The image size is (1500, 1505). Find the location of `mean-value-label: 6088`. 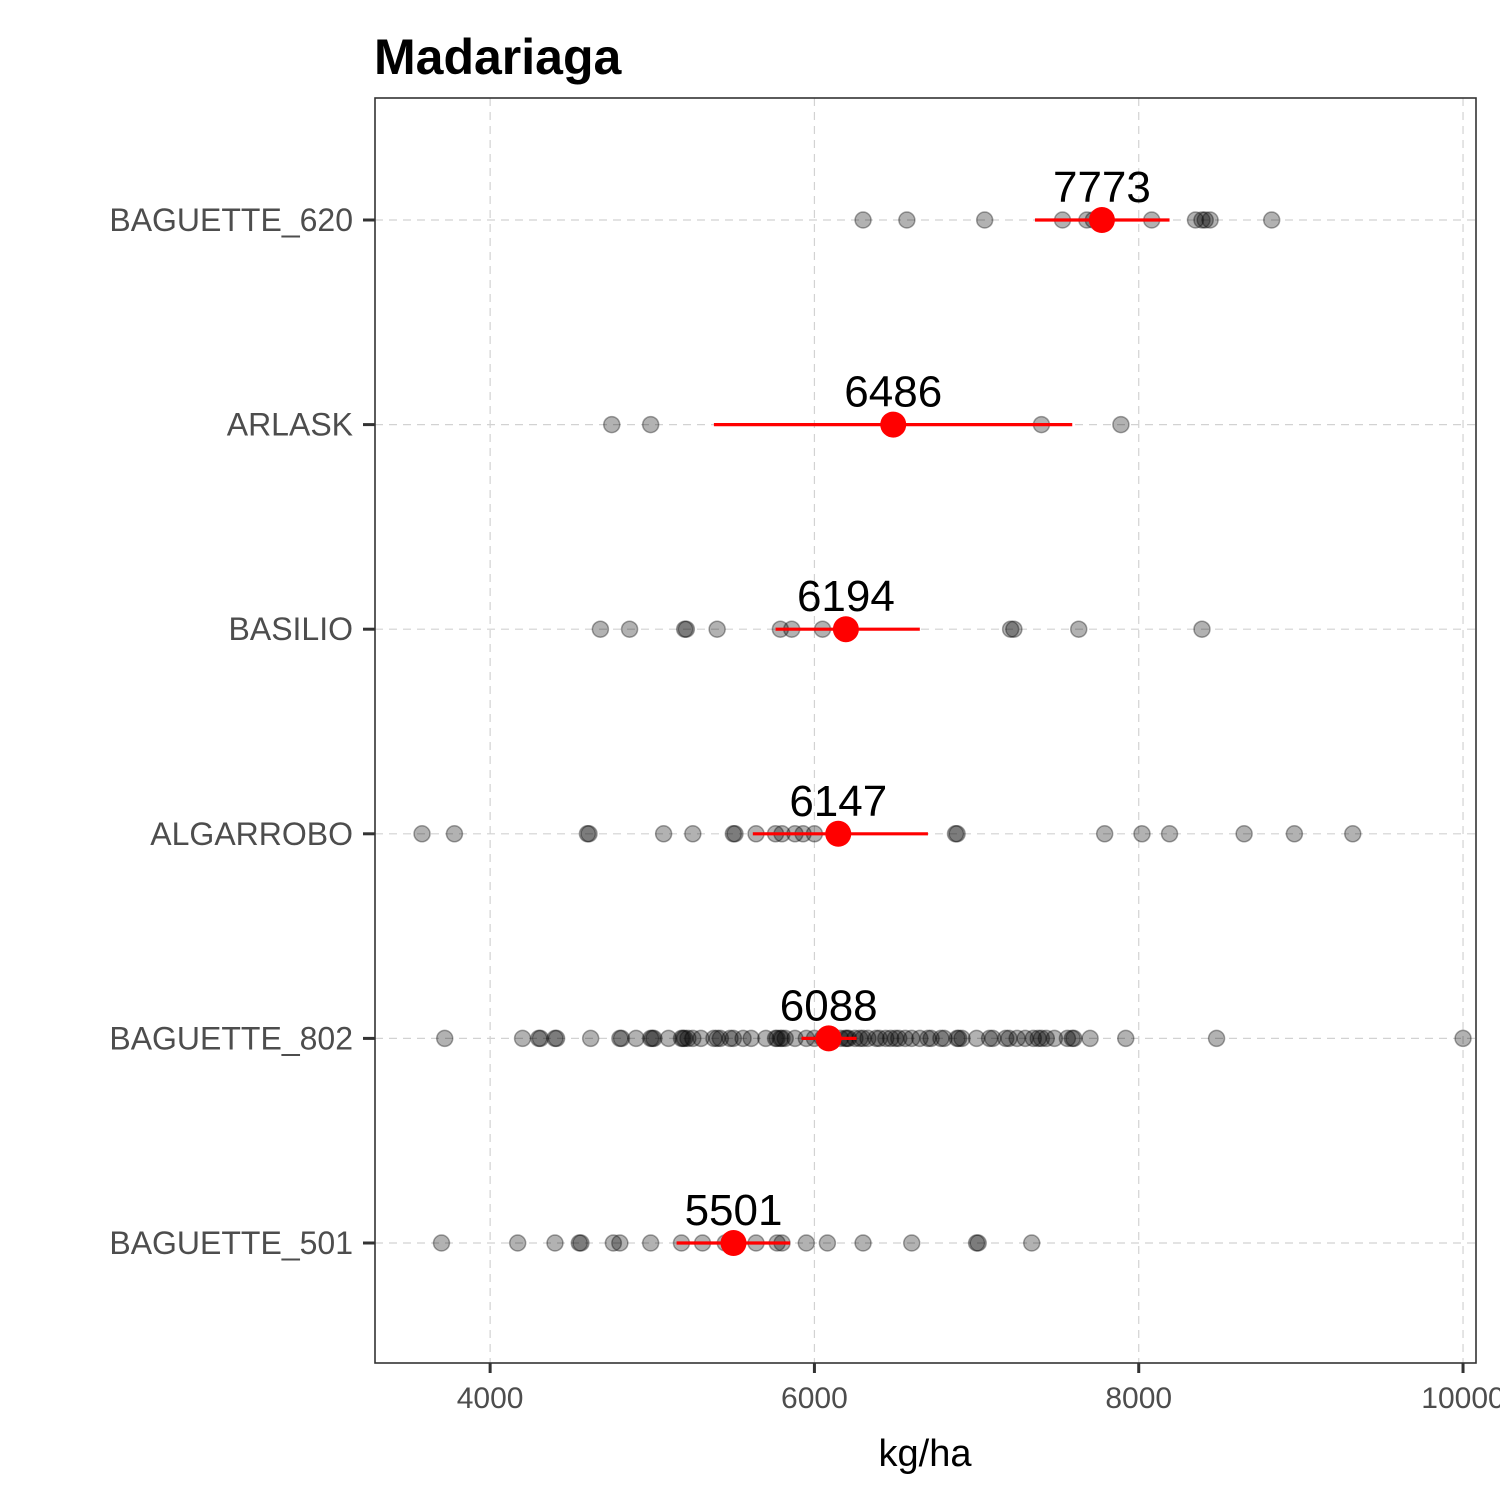

mean-value-label: 6088 is located at coordinates (829, 1005).